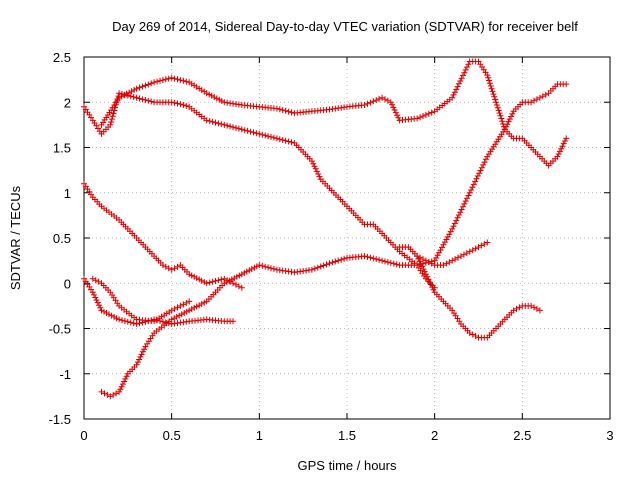  What do you see at coordinates (60, 329) in the screenshot?
I see `y-tick-label: -0.5` at bounding box center [60, 329].